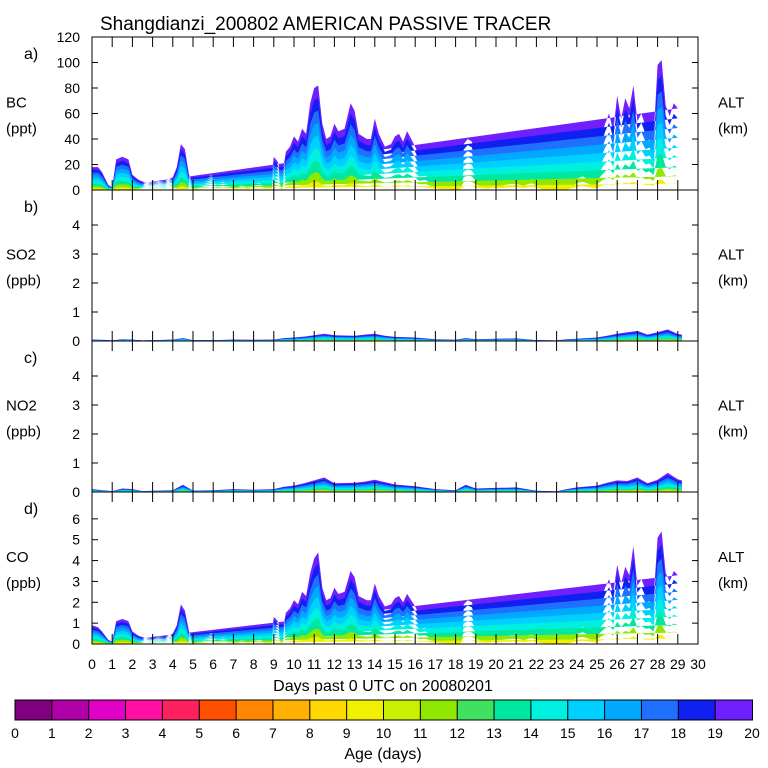 The height and width of the screenshot is (768, 768). I want to click on colorbar-tick-label: 9, so click(347, 733).